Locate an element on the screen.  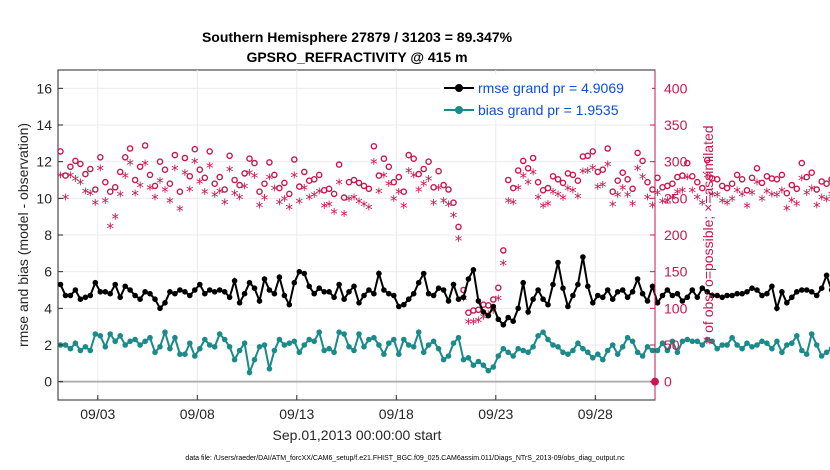
y-tick-label-right: 350 is located at coordinates (676, 125).